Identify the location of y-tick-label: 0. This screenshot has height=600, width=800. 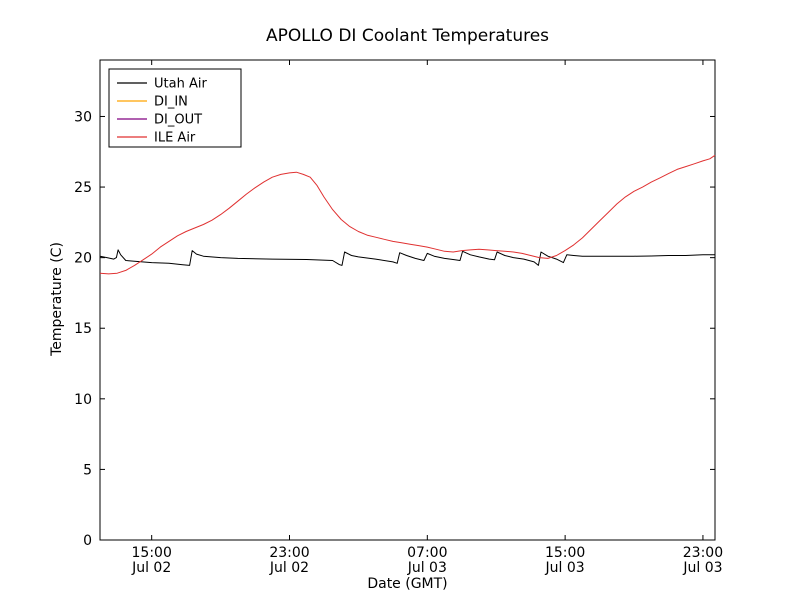
(87, 541).